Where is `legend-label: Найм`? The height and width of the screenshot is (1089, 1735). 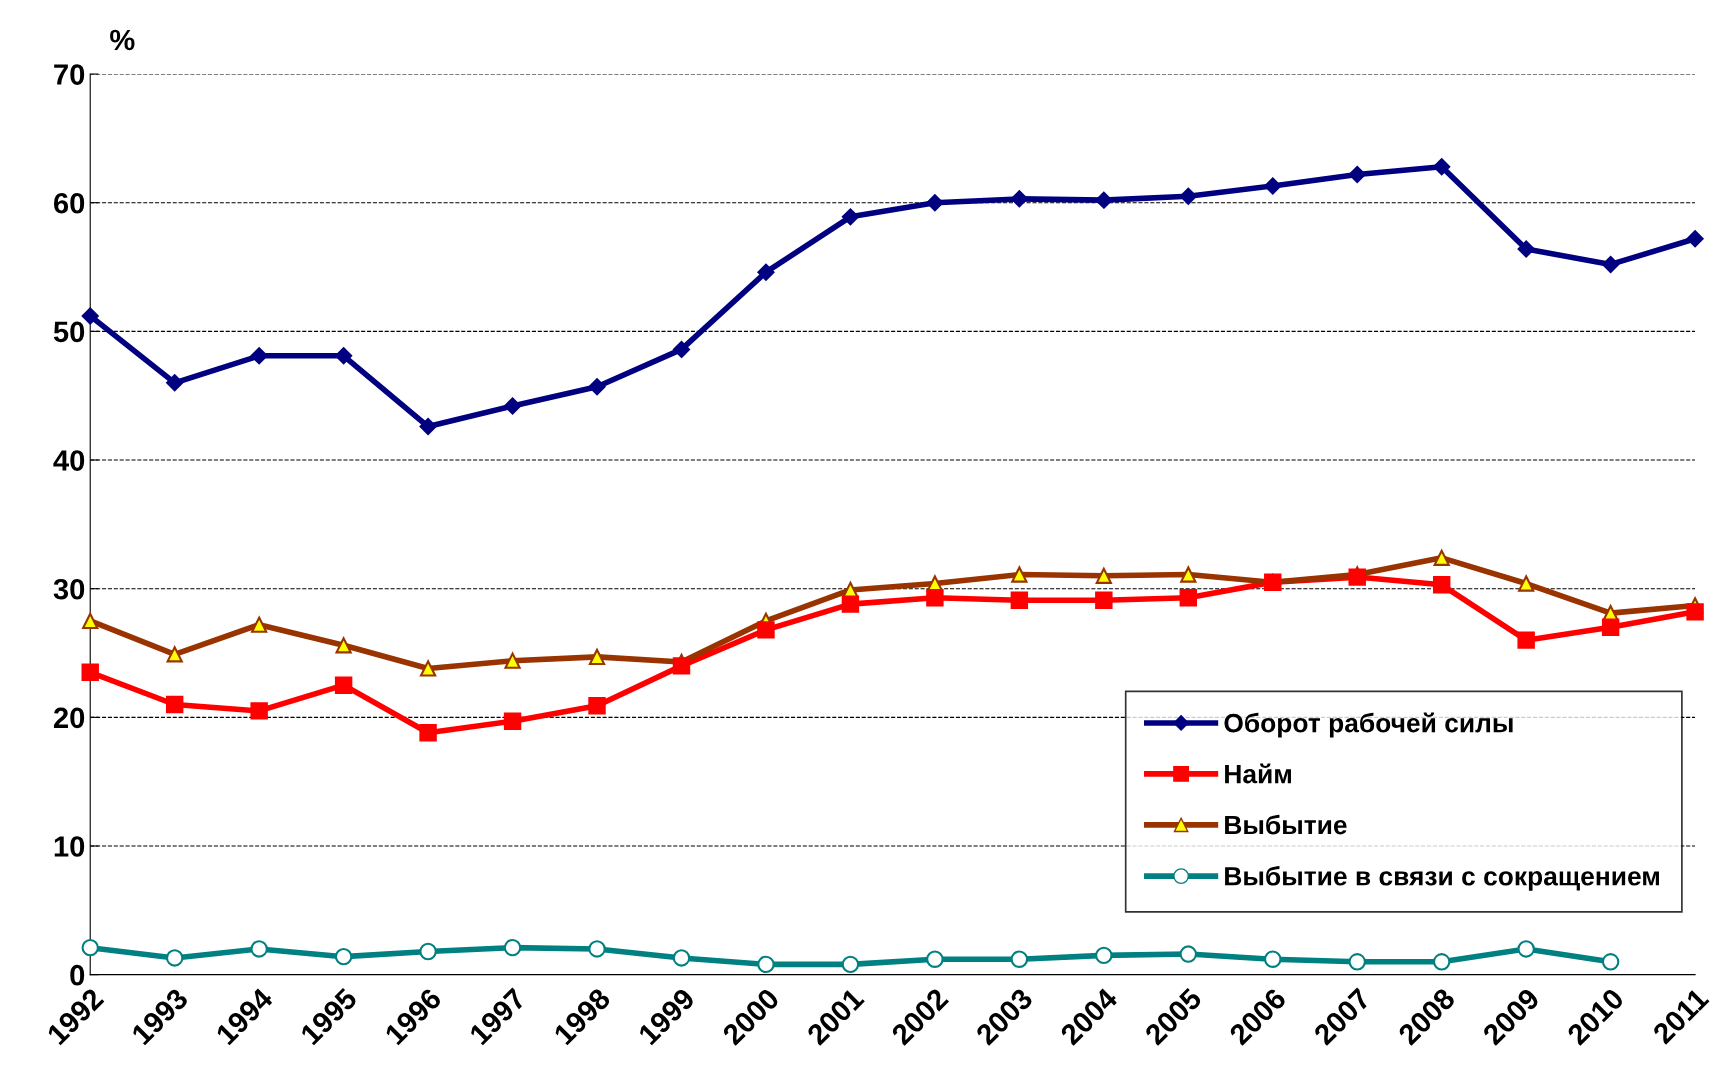
legend-label: Найм is located at coordinates (1258, 773).